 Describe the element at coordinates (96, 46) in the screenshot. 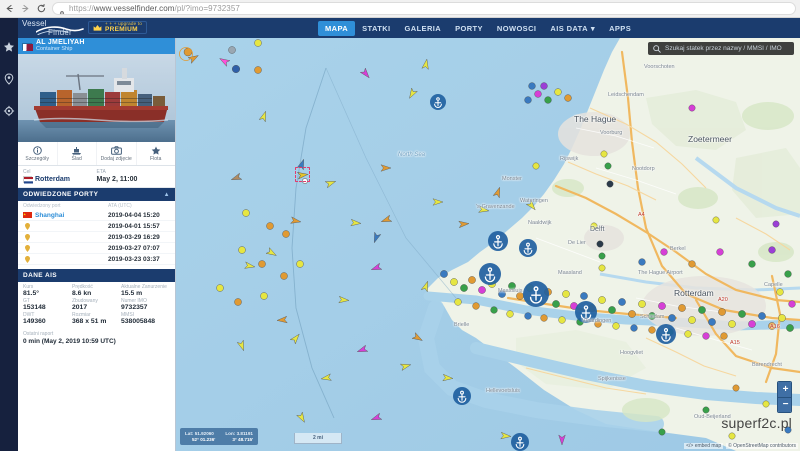

I see `vessel-header: AL JMELIYAH Container Ship` at that location.